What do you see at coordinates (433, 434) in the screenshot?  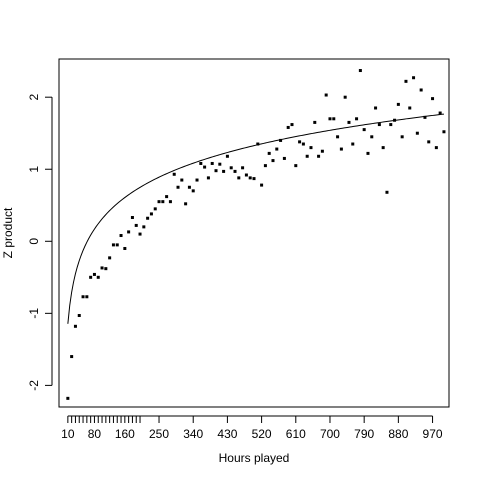 I see `x-tick-label: 970` at bounding box center [433, 434].